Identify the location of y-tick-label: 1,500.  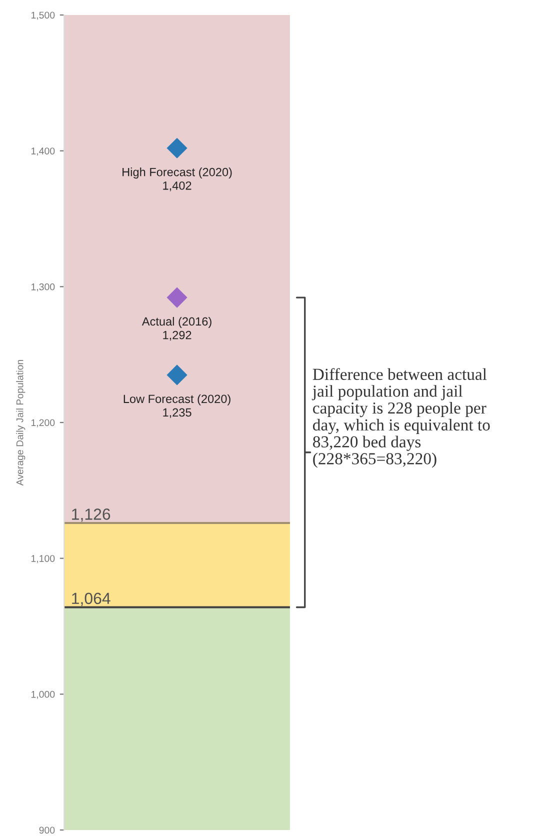
(43, 16).